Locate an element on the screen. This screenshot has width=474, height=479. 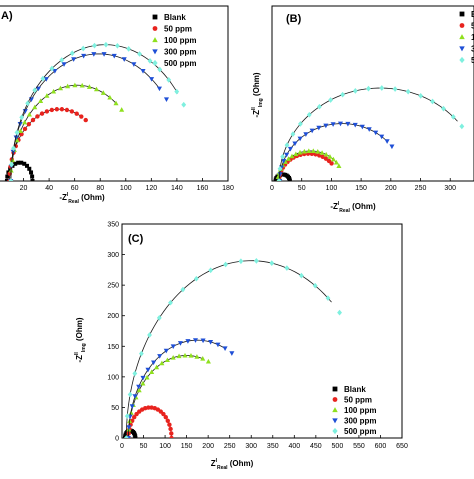
series-50-ppm is located at coordinates (47, 145).